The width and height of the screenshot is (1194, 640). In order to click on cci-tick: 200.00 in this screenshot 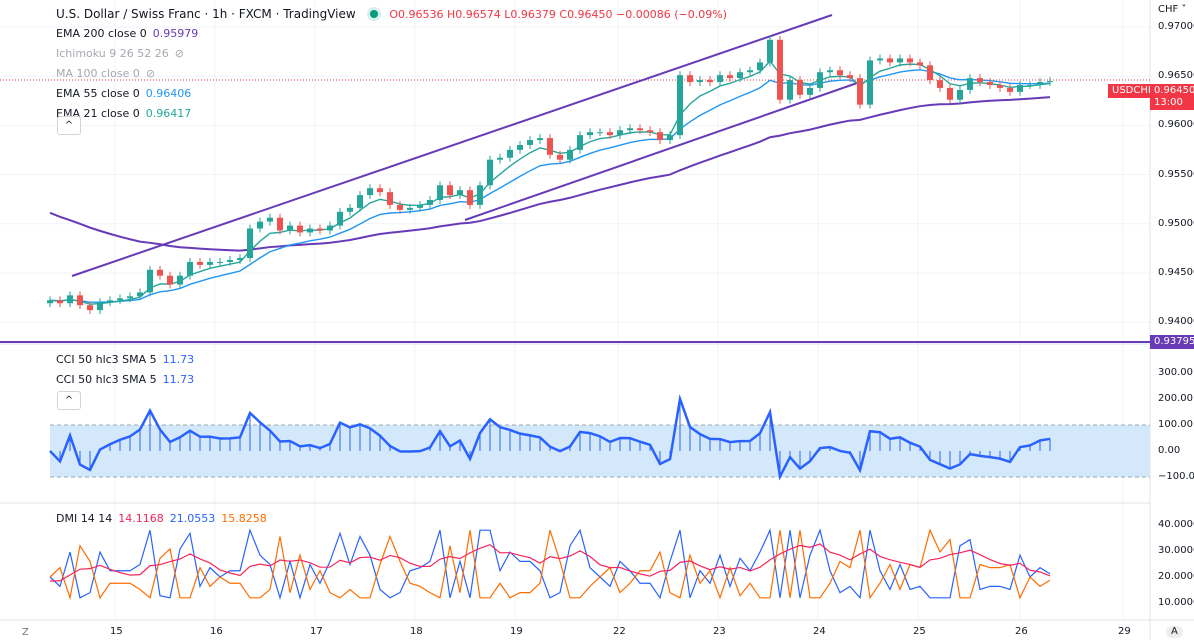, I will do `click(1175, 398)`.